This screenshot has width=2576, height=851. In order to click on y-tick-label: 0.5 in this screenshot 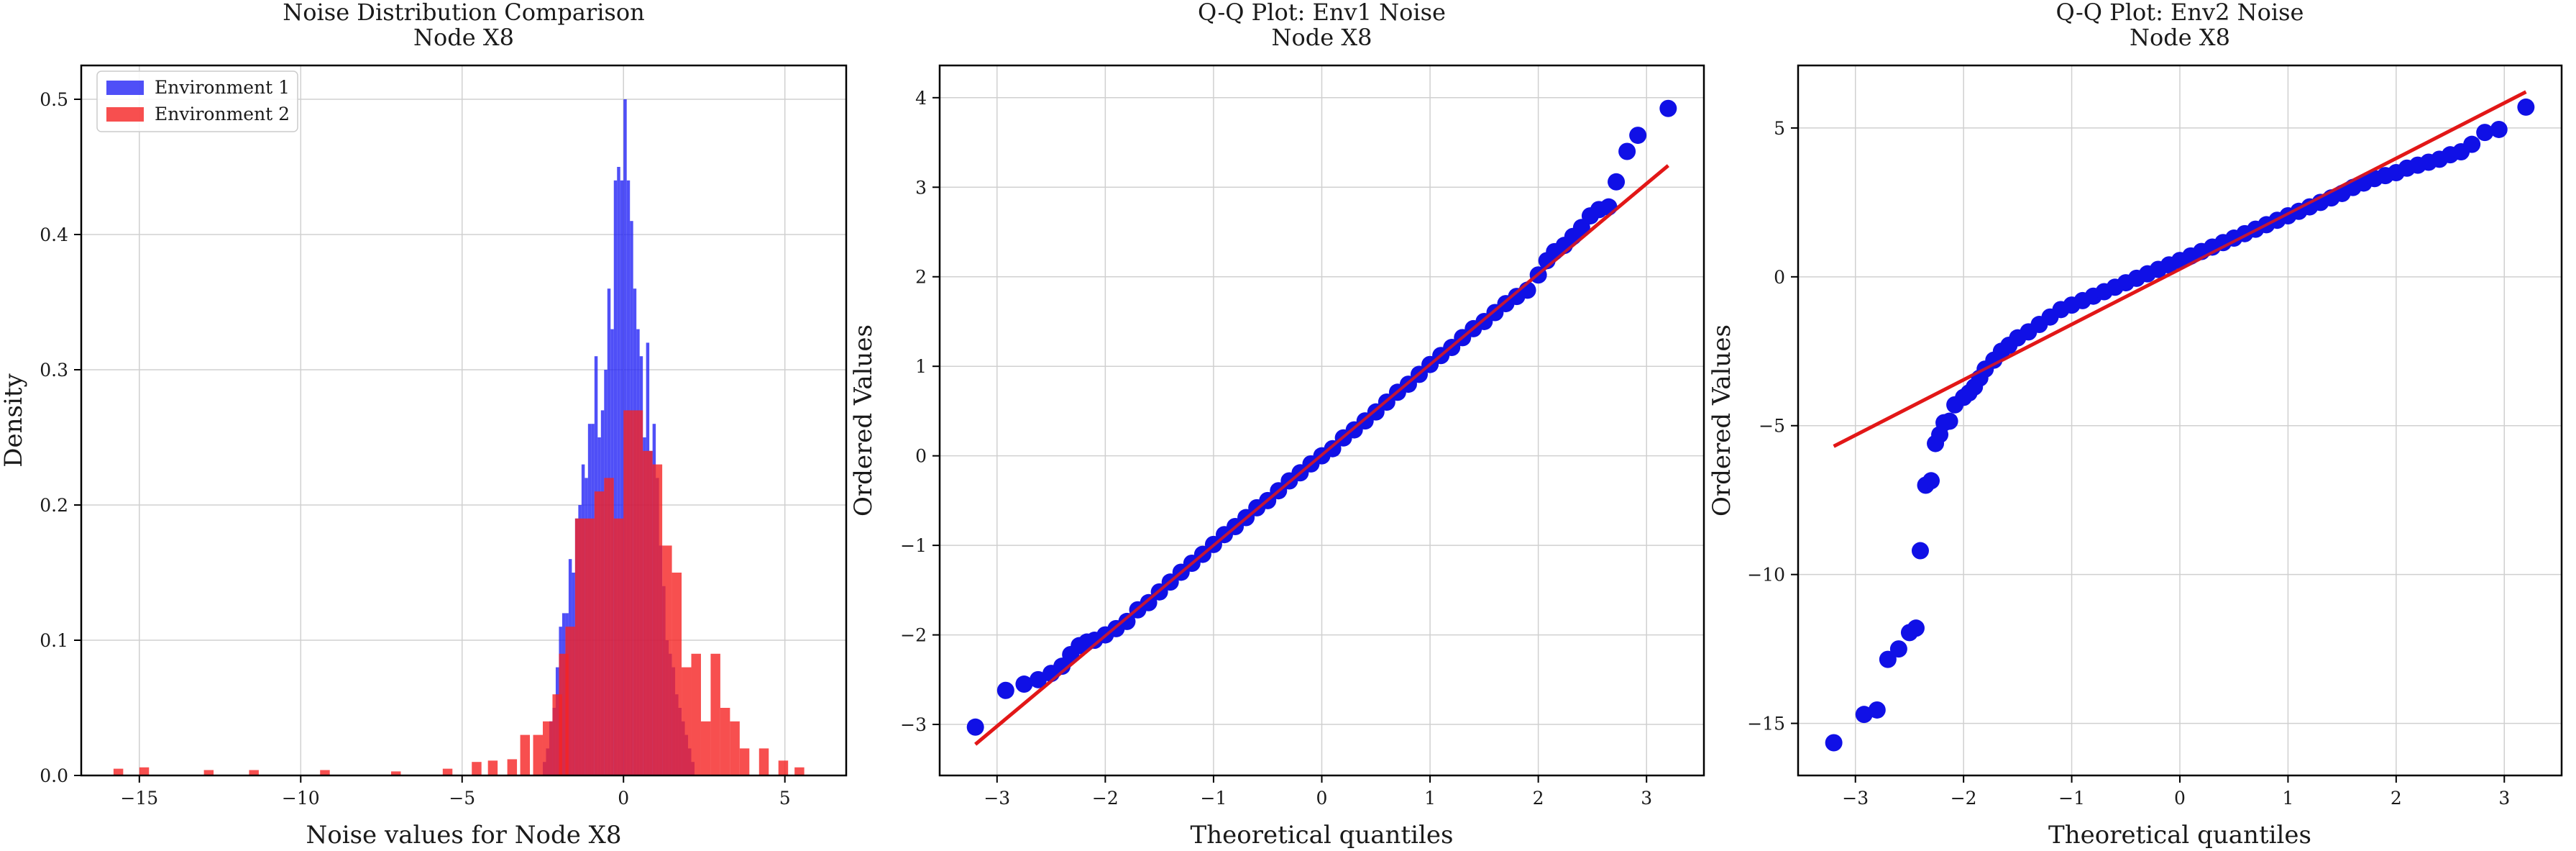, I will do `click(54, 99)`.